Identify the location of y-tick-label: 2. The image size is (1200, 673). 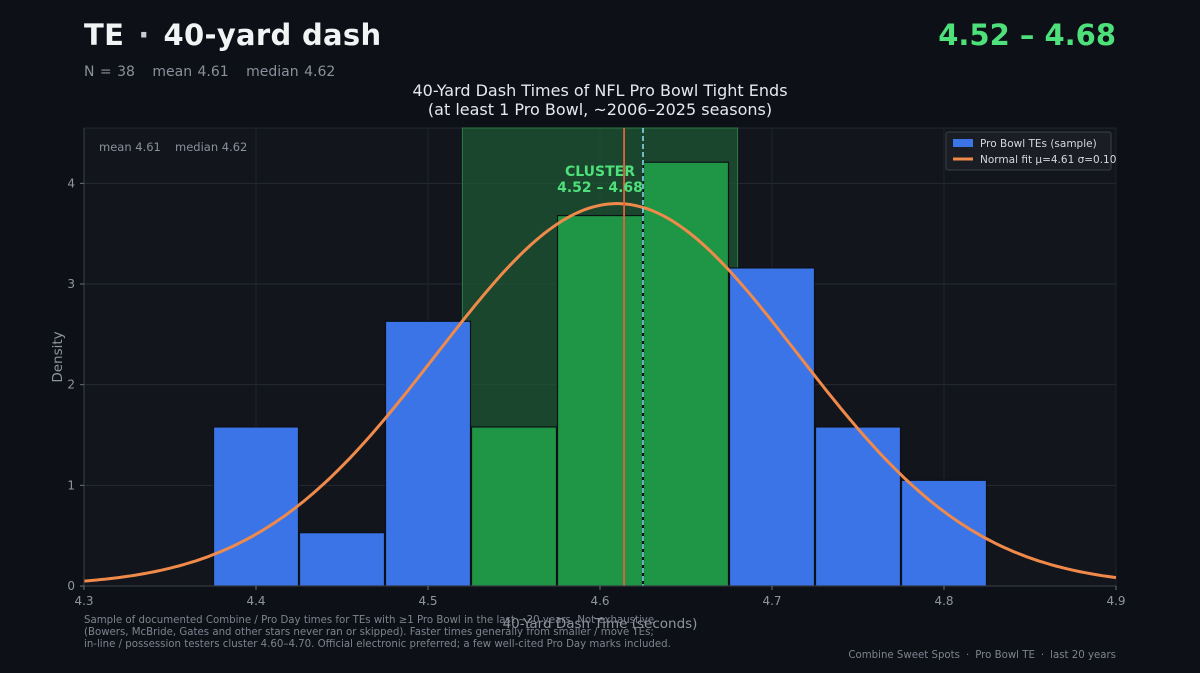
(71, 385).